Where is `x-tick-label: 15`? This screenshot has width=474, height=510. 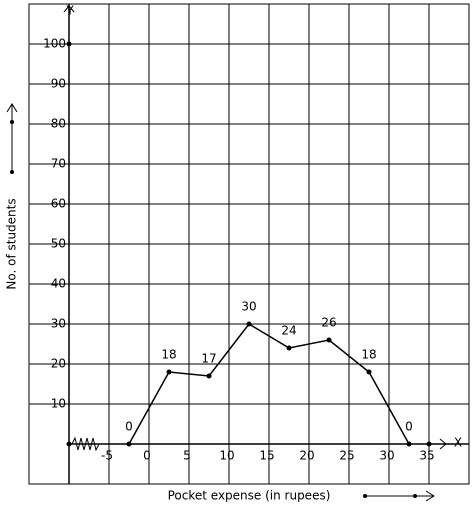 x-tick-label: 15 is located at coordinates (266, 456).